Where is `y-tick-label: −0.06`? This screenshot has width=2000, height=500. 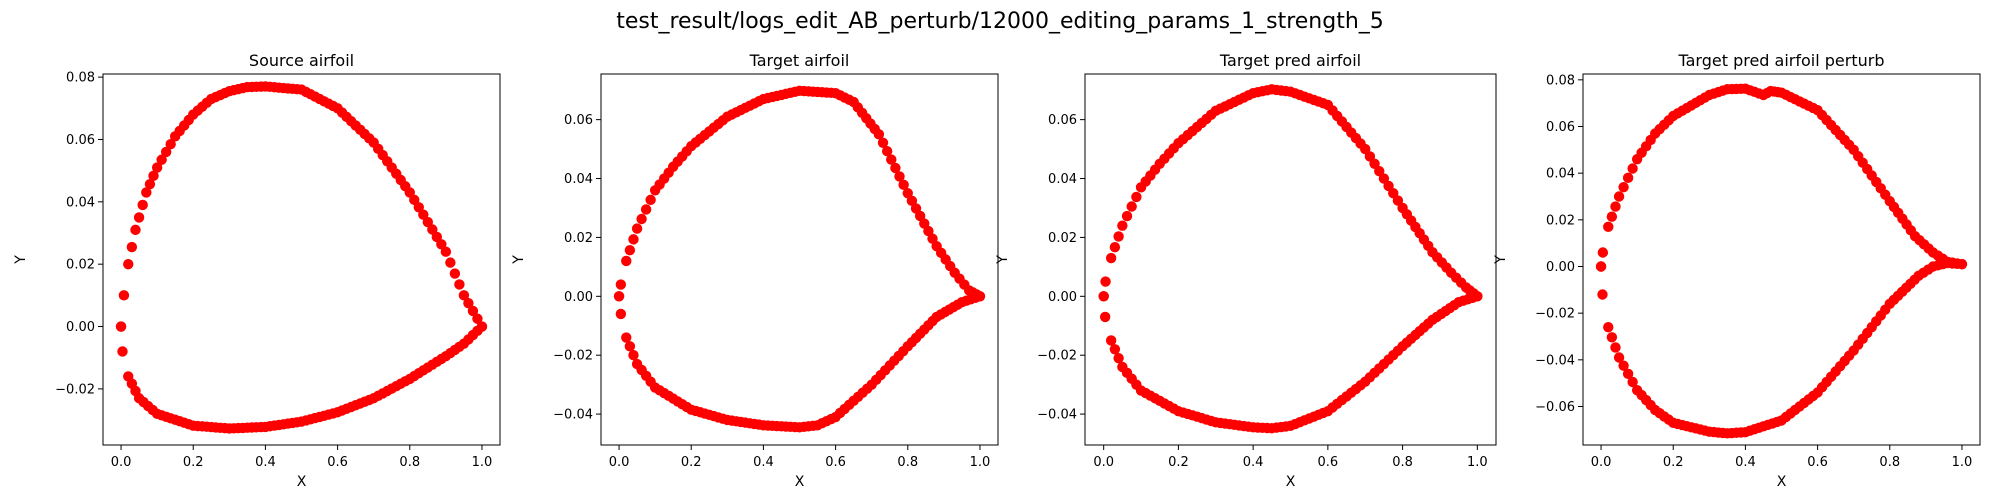 y-tick-label: −0.06 is located at coordinates (1555, 407).